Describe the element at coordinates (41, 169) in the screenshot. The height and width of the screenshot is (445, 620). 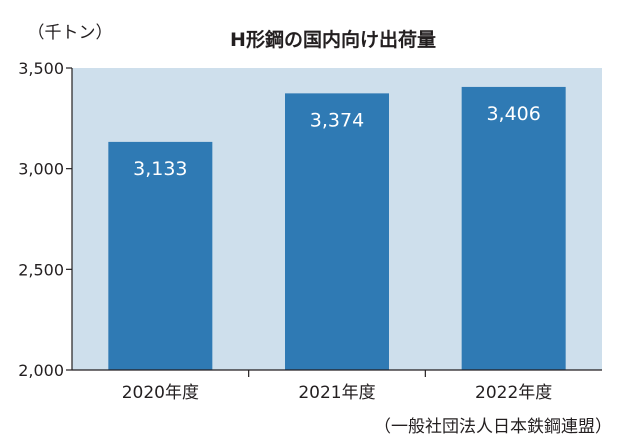
I see `y-tick-label: 3,000` at that location.